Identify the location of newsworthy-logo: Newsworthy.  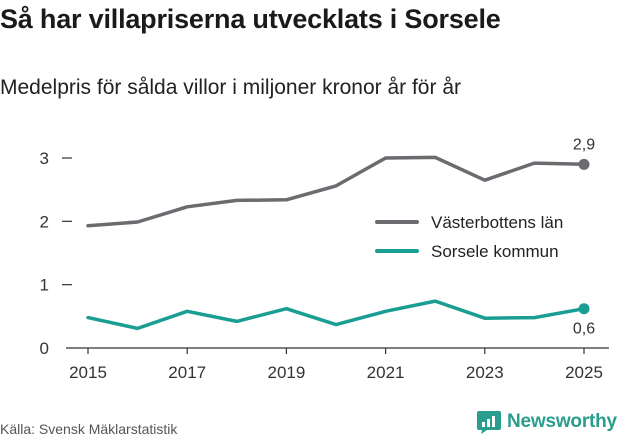
(546, 422).